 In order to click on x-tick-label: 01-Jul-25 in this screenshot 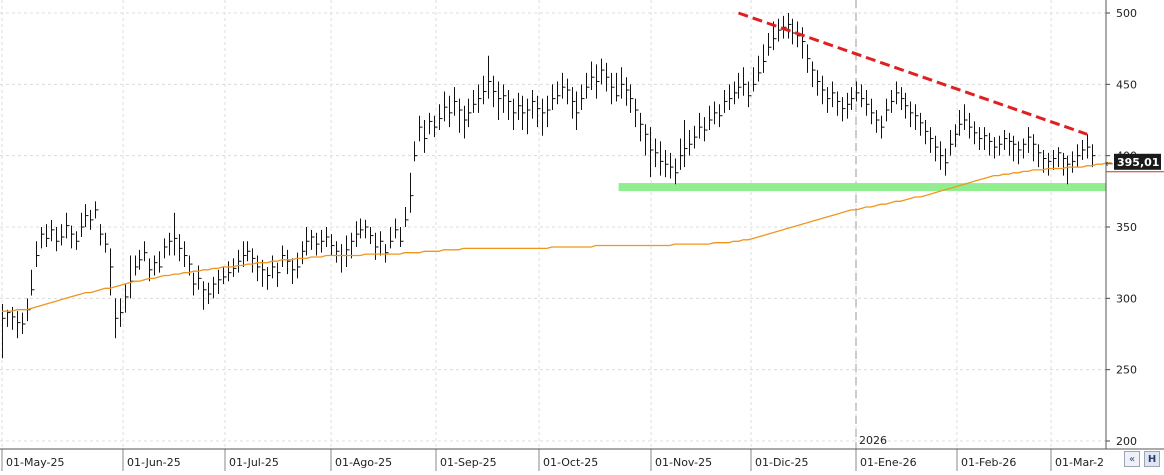, I will do `click(254, 462)`.